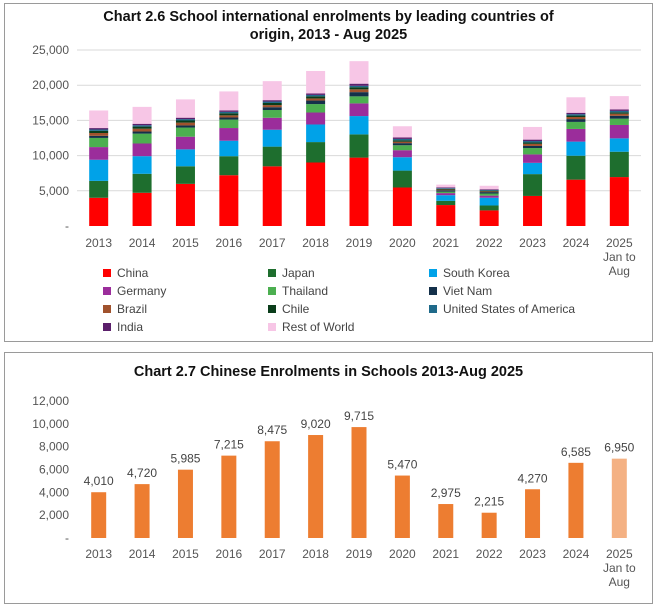 The image size is (657, 608). I want to click on y-tick-label: 25,000, so click(50, 50).